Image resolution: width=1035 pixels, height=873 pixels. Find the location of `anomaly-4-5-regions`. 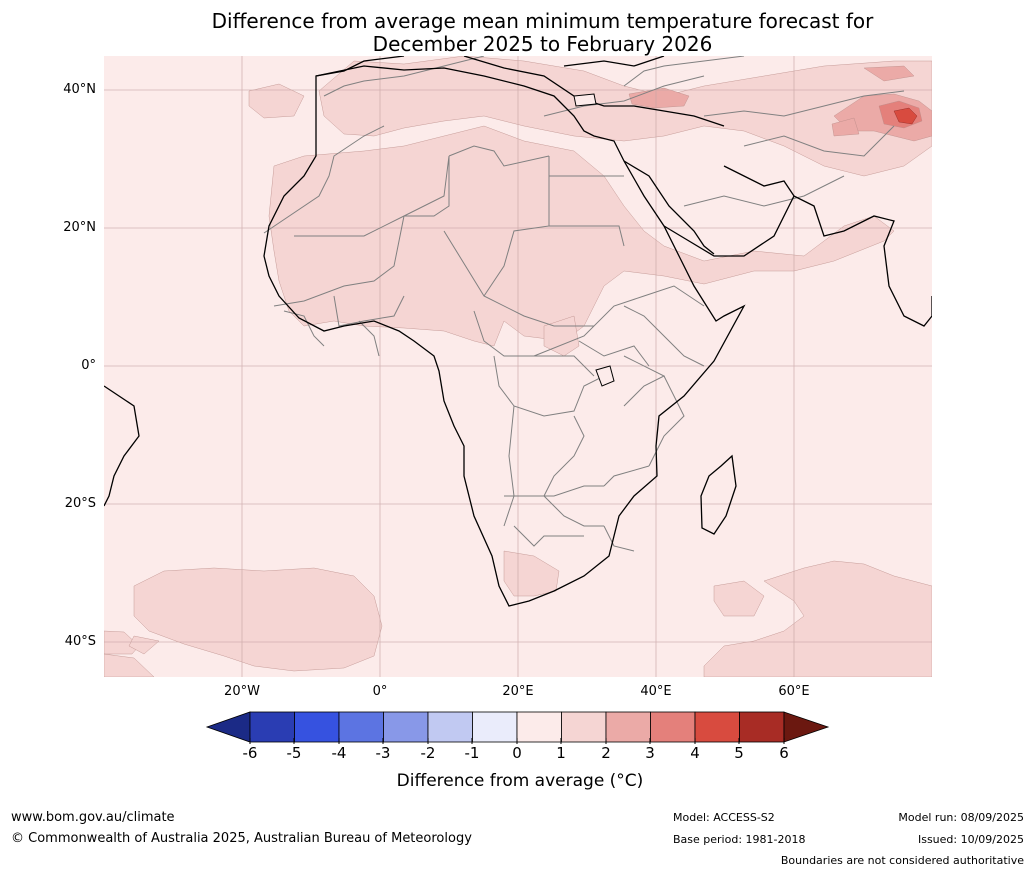

anomaly-4-5-regions is located at coordinates (905, 116).